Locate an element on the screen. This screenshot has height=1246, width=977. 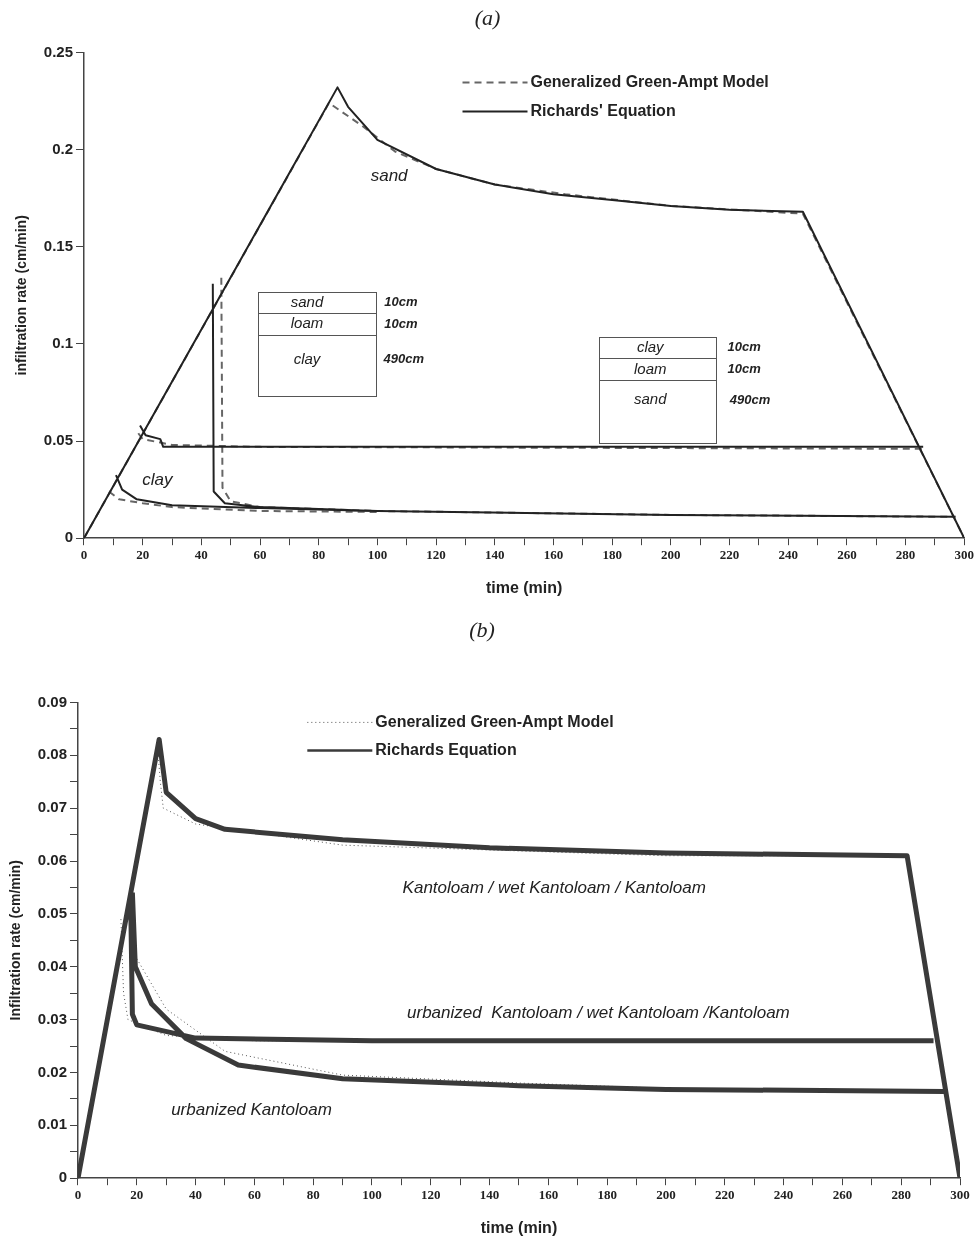
chart-title: (a) is located at coordinates (487, 17).